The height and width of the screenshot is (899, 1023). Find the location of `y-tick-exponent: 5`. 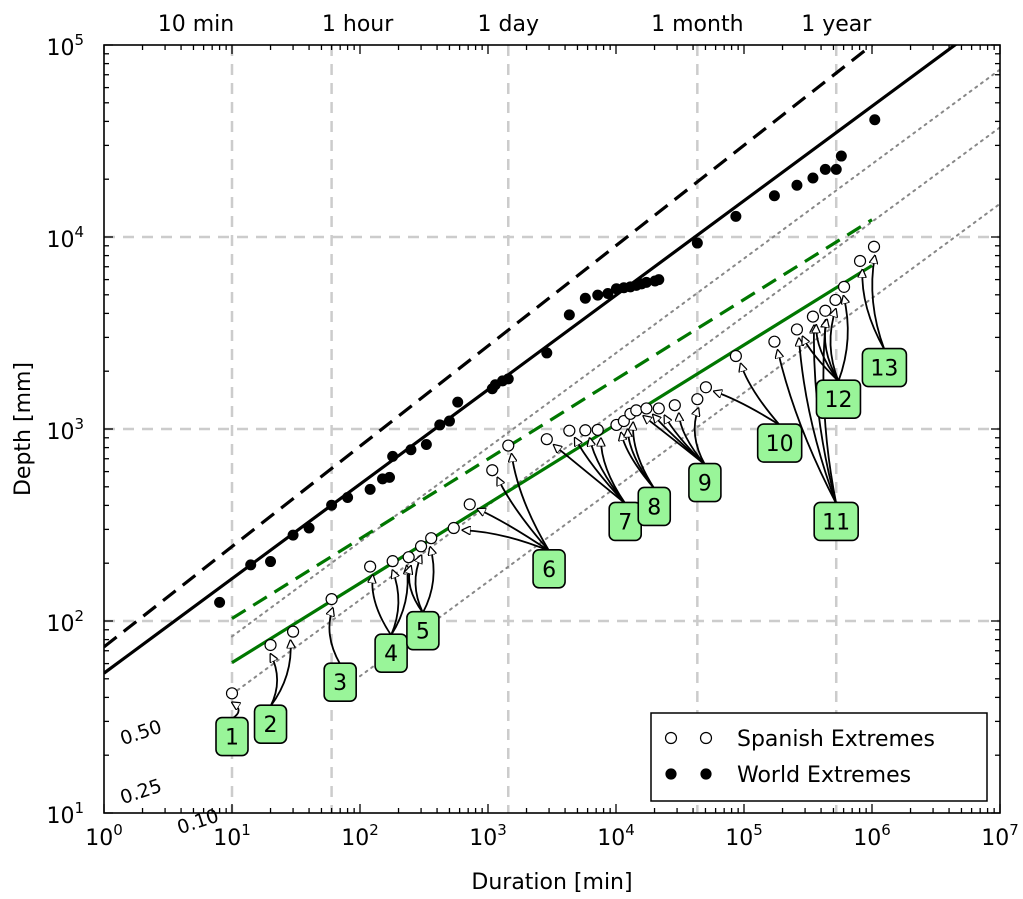

y-tick-exponent: 5 is located at coordinates (79, 40).